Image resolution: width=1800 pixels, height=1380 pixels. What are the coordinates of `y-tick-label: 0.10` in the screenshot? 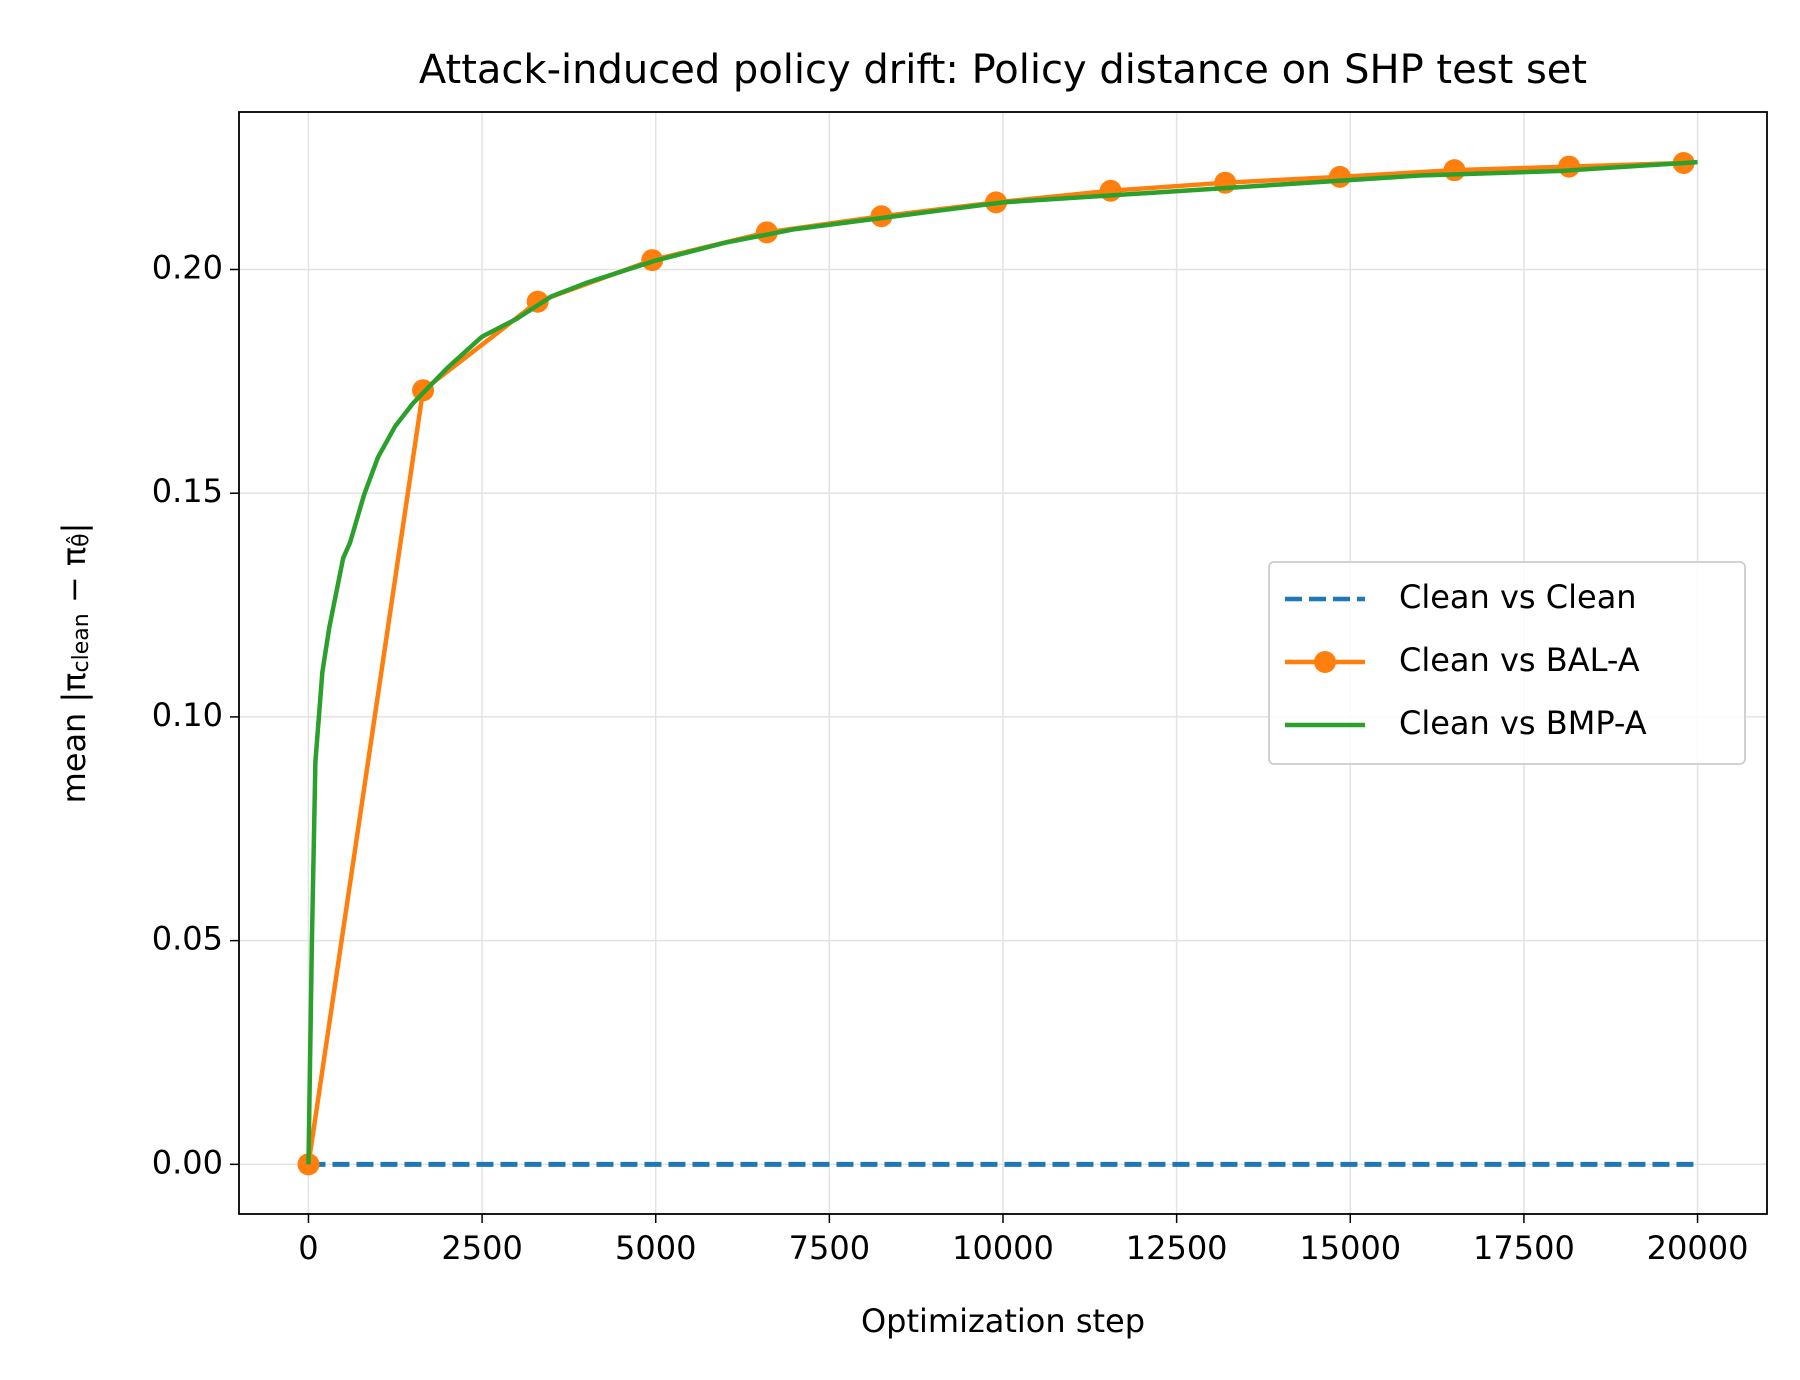 It's located at (187, 715).